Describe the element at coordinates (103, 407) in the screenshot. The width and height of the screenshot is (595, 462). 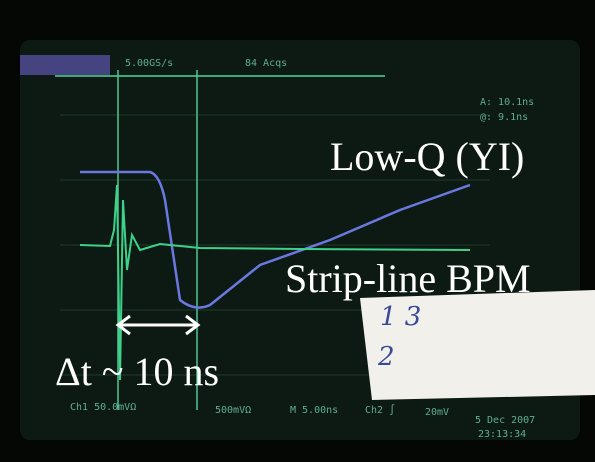
I see `ch1-scale: Ch1 50.0mVΩ` at that location.